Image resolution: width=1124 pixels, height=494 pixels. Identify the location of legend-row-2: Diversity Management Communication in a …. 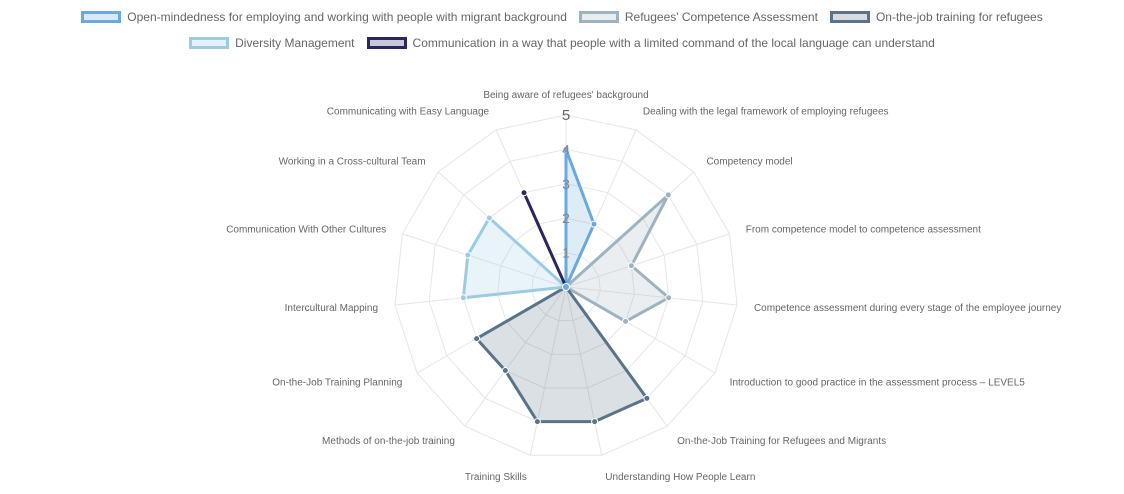
(562, 43).